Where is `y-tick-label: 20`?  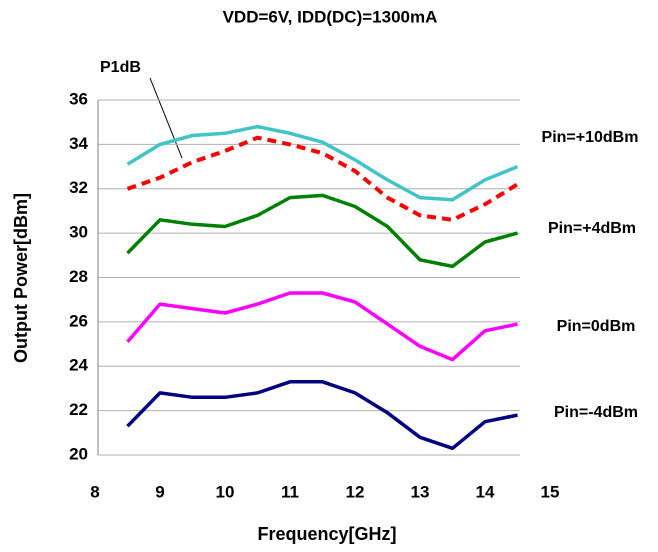 y-tick-label: 20 is located at coordinates (78, 453).